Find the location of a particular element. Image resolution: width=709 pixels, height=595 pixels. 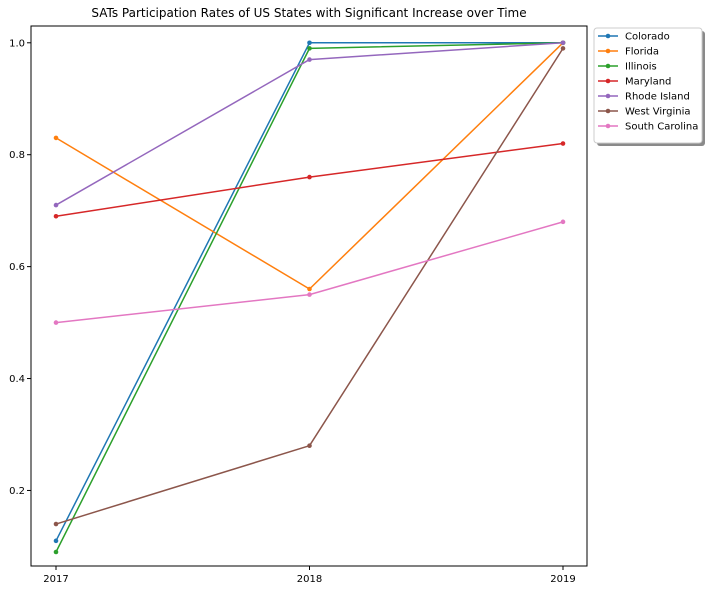

legend-label: South Carolina is located at coordinates (661, 127).